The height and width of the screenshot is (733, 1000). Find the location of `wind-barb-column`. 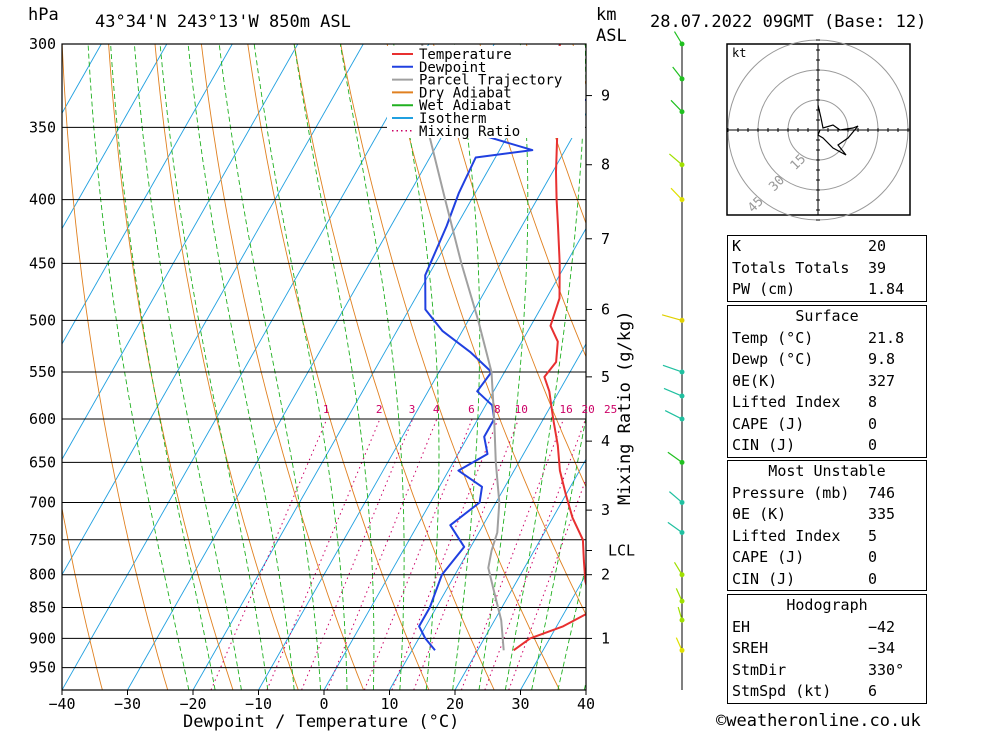

wind-barb-column is located at coordinates (673, 360).